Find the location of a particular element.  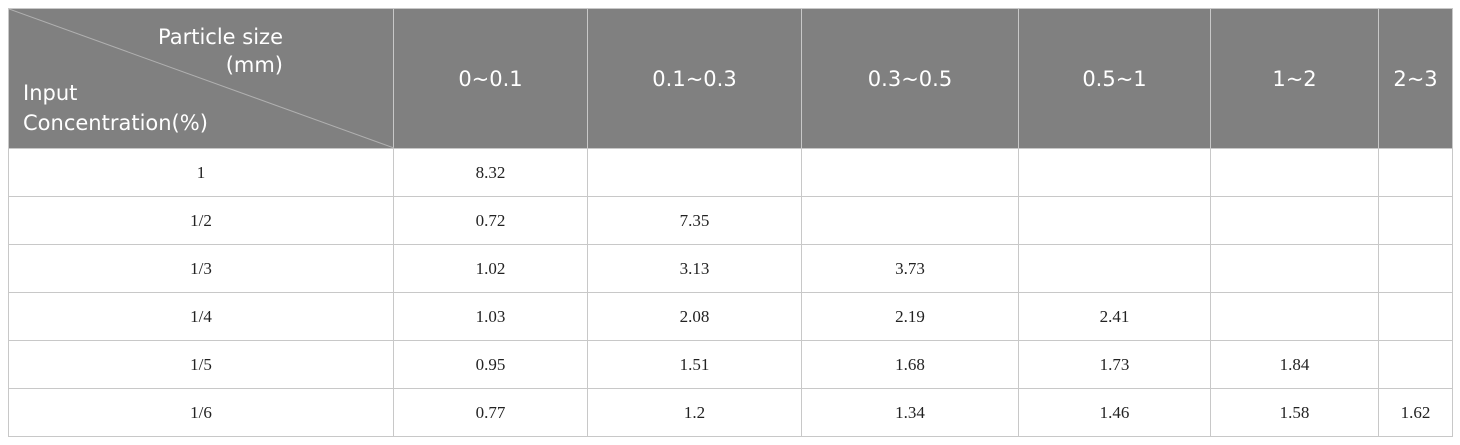

cell: 1.84 is located at coordinates (1294, 364).